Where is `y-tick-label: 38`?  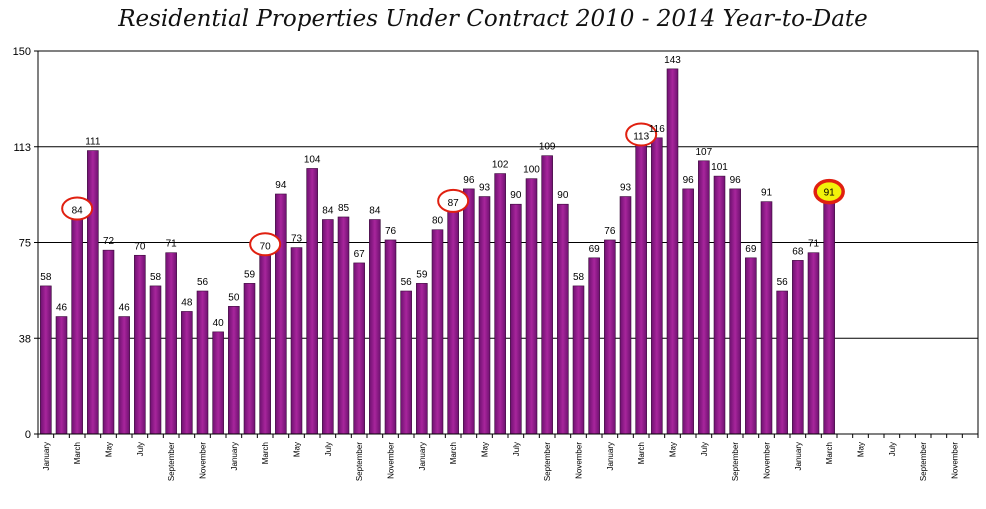 y-tick-label: 38 is located at coordinates (25, 339).